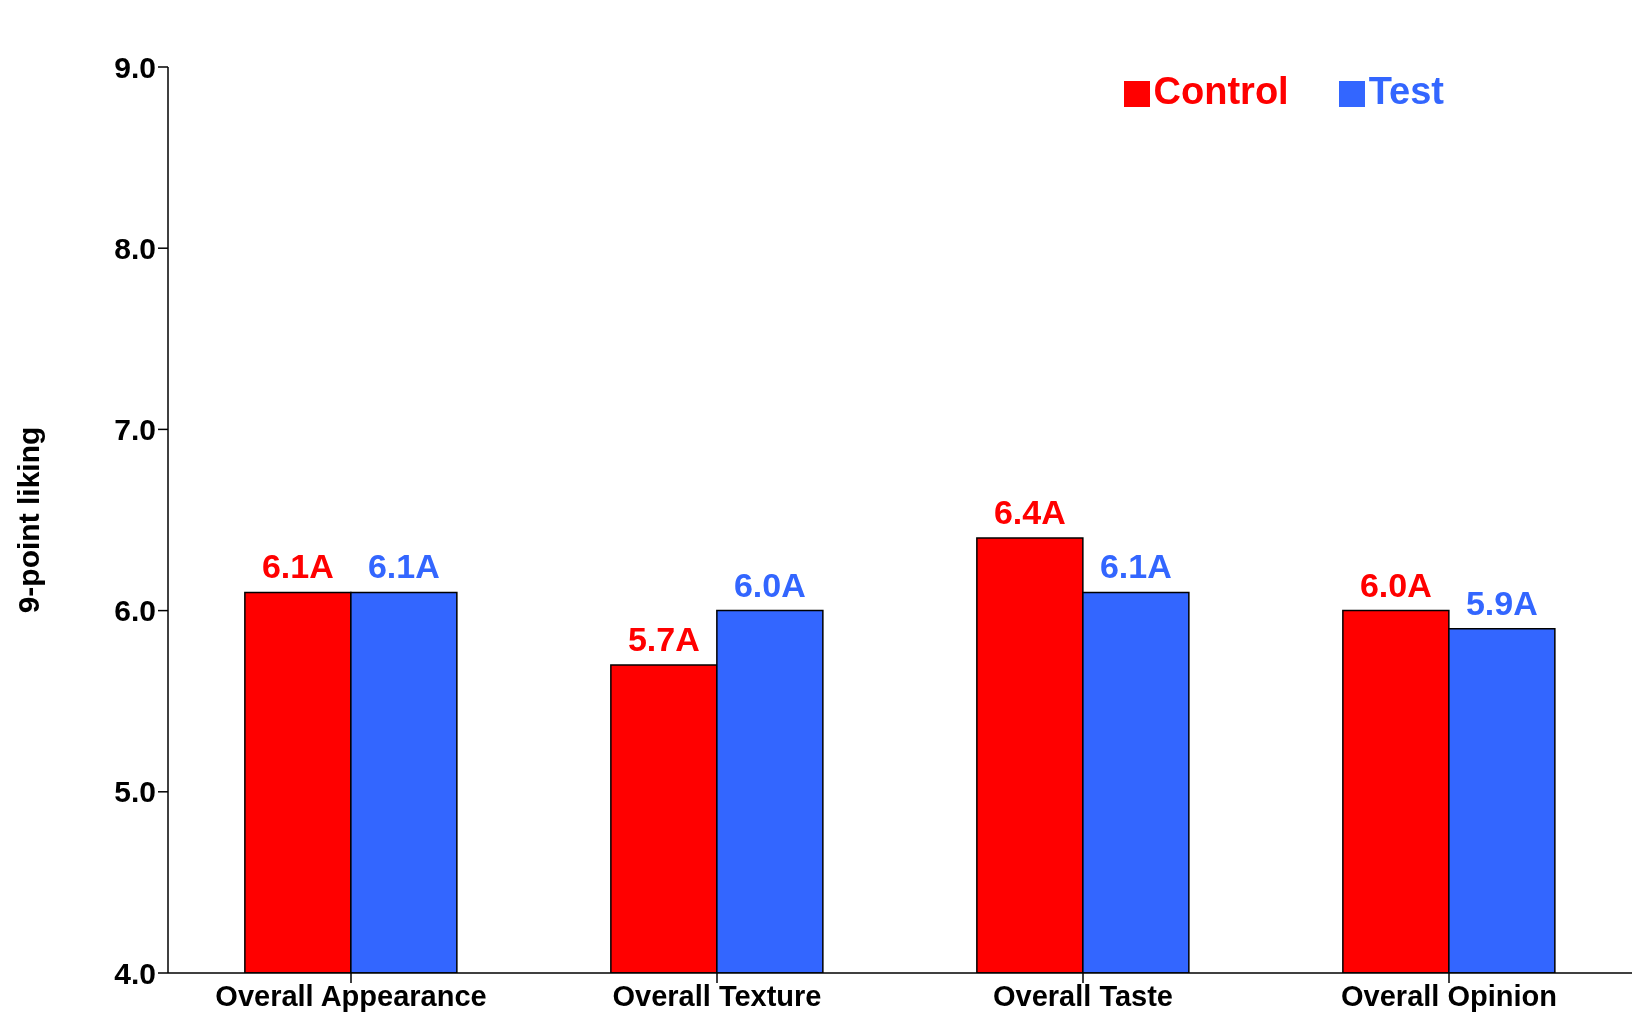 The width and height of the screenshot is (1652, 1031). What do you see at coordinates (1221, 91) in the screenshot?
I see `legend-label: Control` at bounding box center [1221, 91].